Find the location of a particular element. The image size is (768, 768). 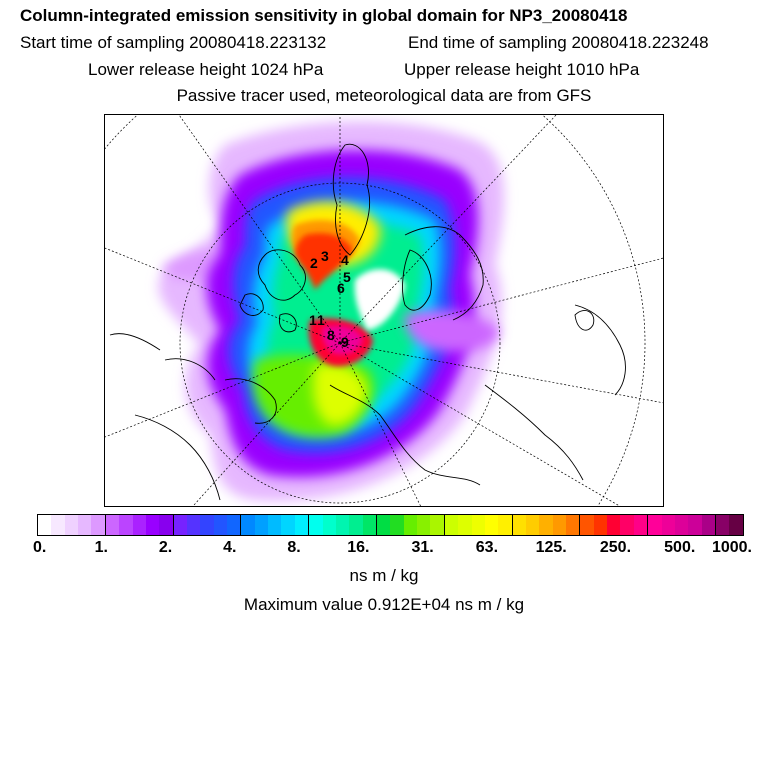

units-label: ns m / kg is located at coordinates (384, 575).